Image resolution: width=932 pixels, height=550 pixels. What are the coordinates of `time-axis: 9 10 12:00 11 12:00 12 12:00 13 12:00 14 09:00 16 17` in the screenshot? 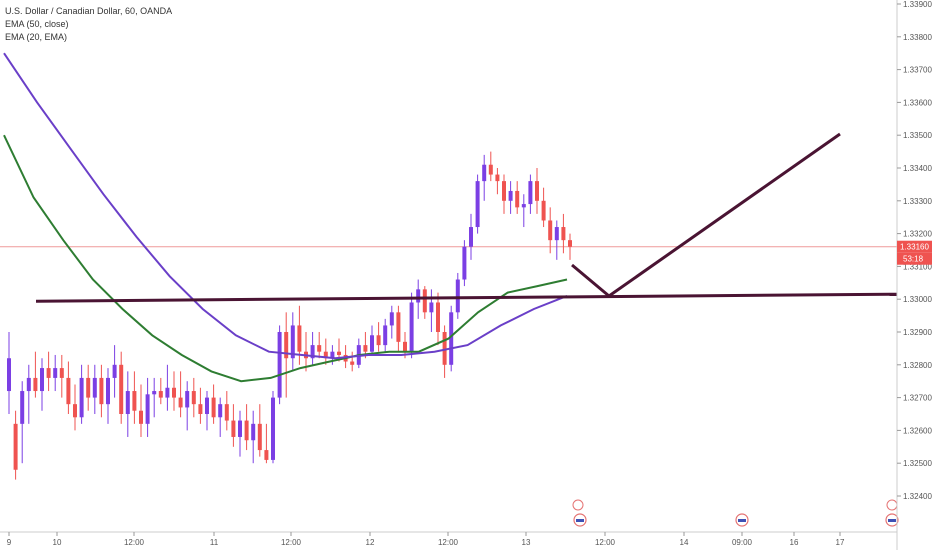 It's located at (448, 539).